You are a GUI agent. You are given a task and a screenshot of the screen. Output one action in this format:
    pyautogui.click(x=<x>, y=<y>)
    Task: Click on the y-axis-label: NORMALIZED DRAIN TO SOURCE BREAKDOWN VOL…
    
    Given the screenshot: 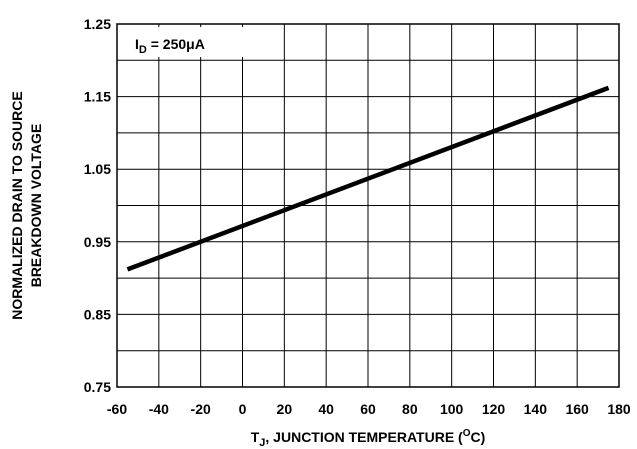 What is the action you would take?
    pyautogui.click(x=26, y=205)
    